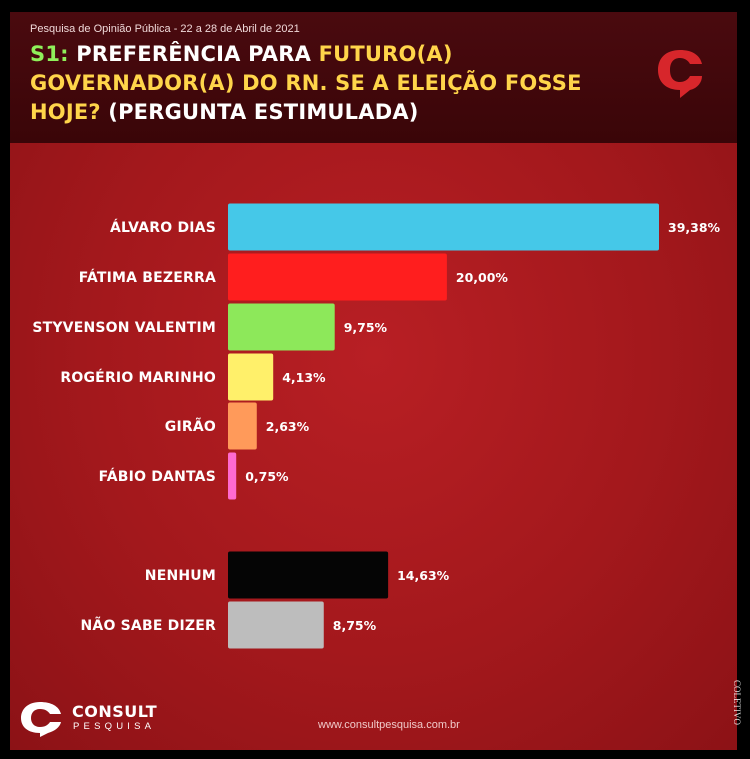 This screenshot has width=750, height=759. What do you see at coordinates (163, 227) in the screenshot?
I see `category-label: ÁLVARO DIAS` at bounding box center [163, 227].